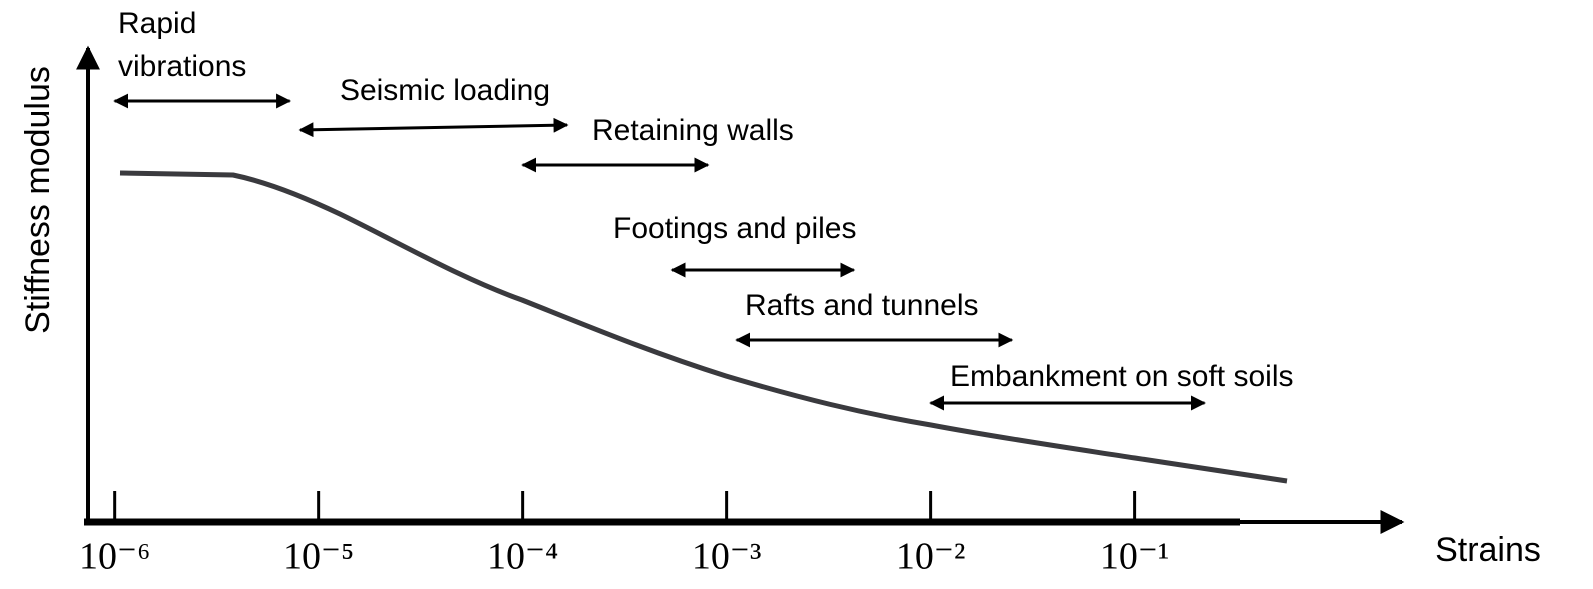 This screenshot has width=1593, height=589. What do you see at coordinates (157, 23) in the screenshot?
I see `range-label: Rapid` at bounding box center [157, 23].